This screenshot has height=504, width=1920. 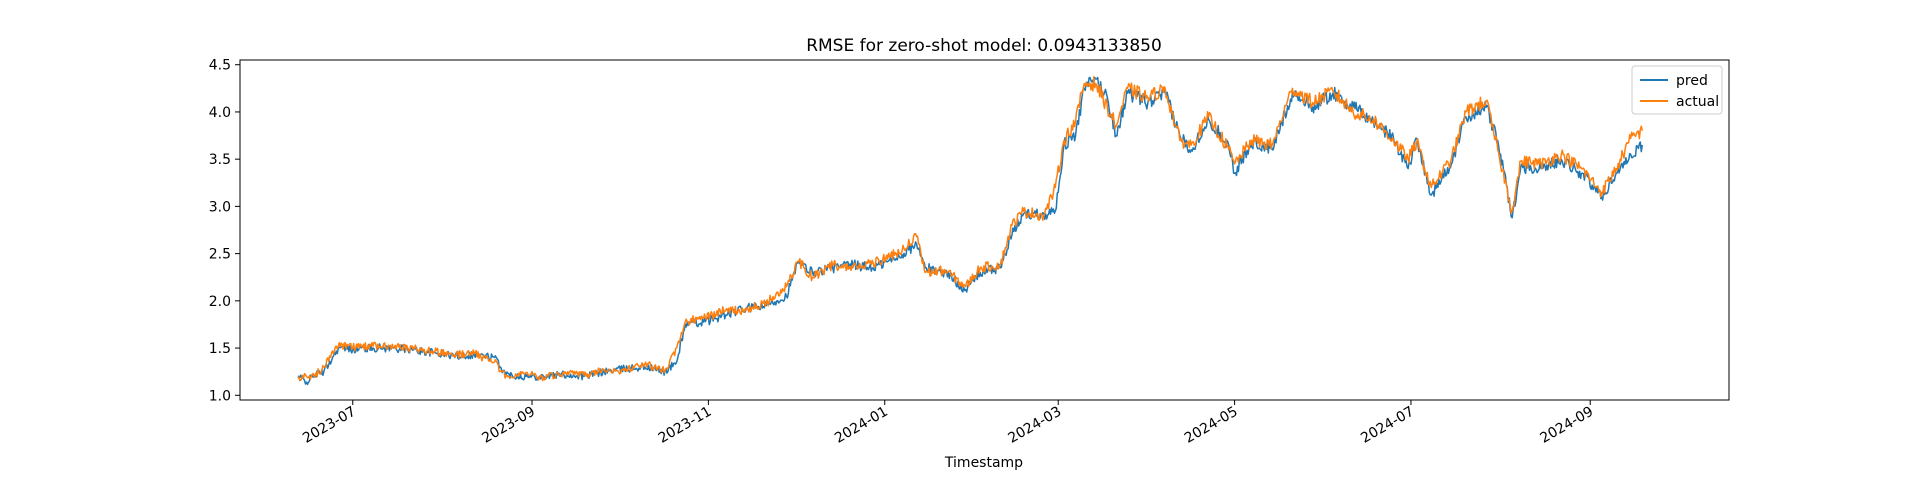 What do you see at coordinates (220, 113) in the screenshot?
I see `y-tick-label: 4.0` at bounding box center [220, 113].